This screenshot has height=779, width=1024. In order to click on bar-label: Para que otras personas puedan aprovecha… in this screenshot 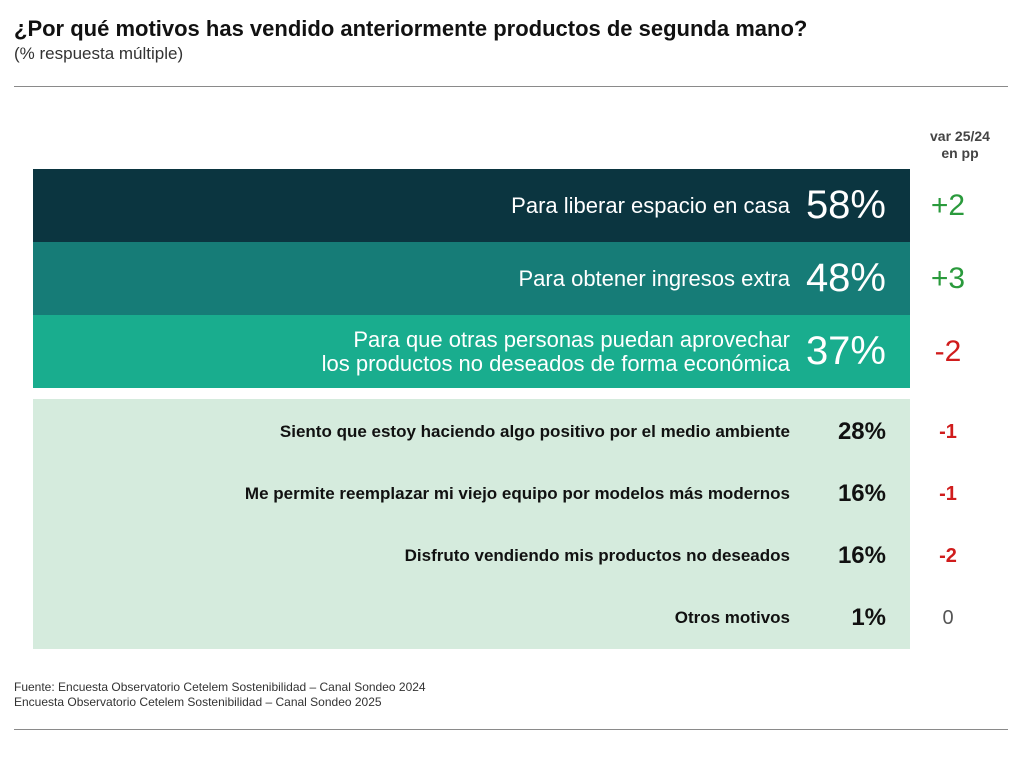, I will do `click(556, 351)`.